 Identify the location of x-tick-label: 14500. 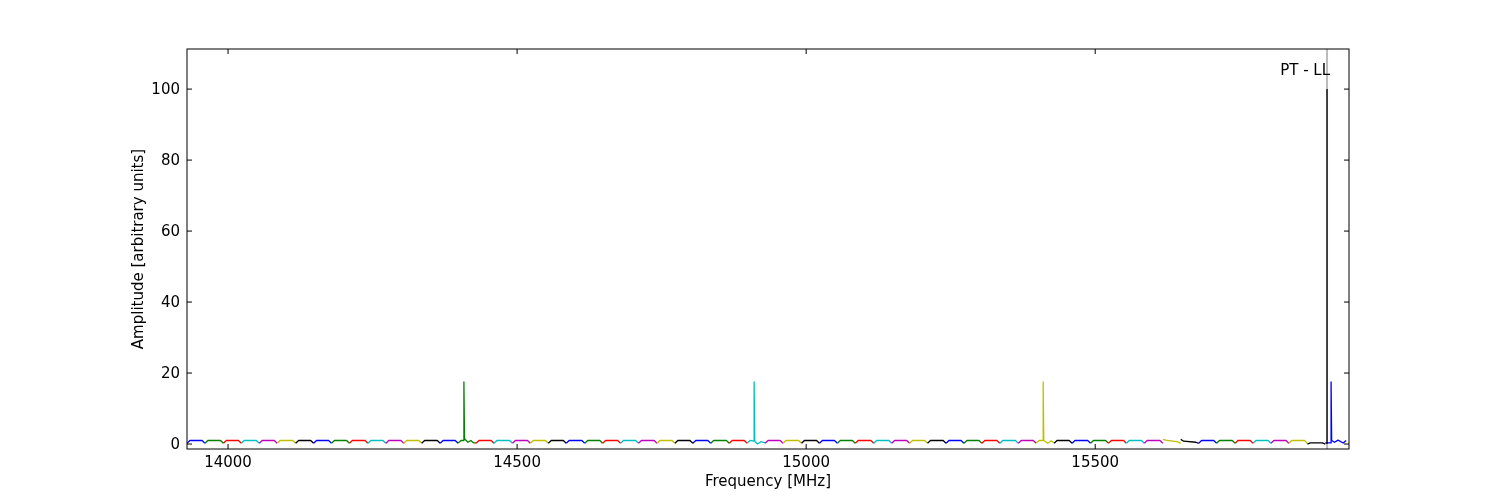
(517, 462).